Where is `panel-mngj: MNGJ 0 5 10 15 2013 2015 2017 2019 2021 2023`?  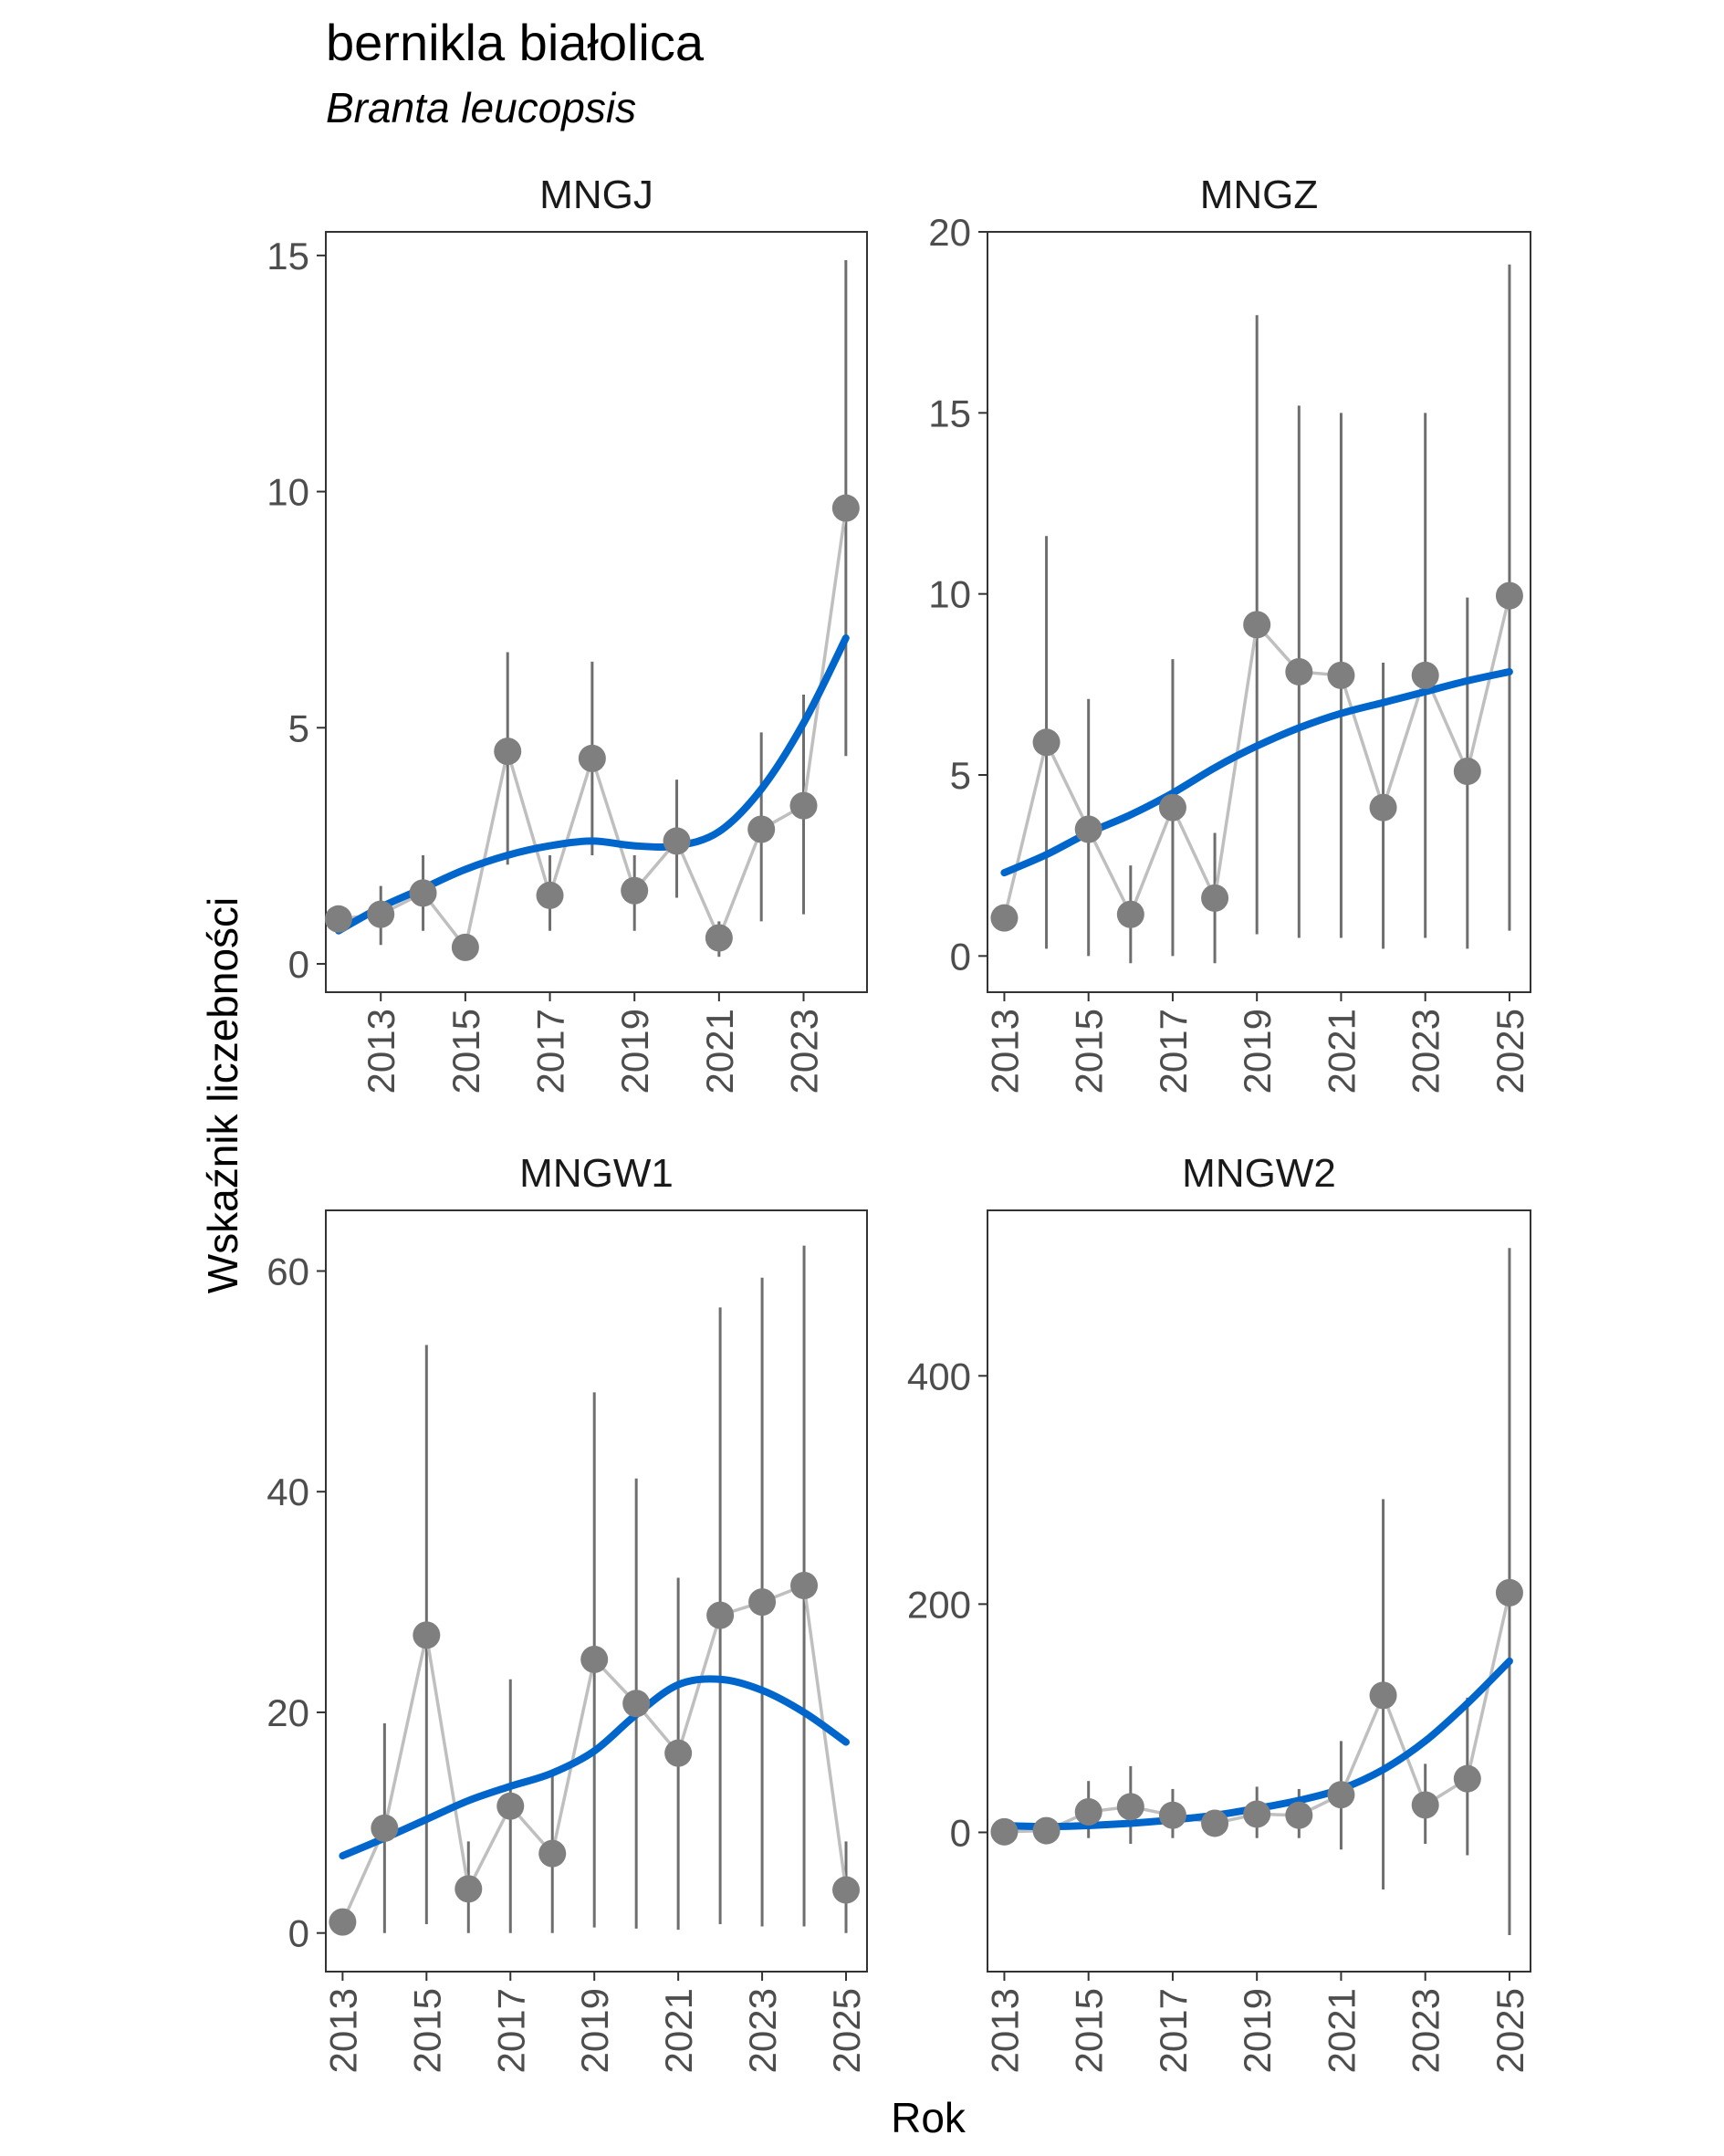 panel-mngj: MNGJ 0 5 10 15 2013 2015 2017 2019 2021 2023 is located at coordinates (567, 634).